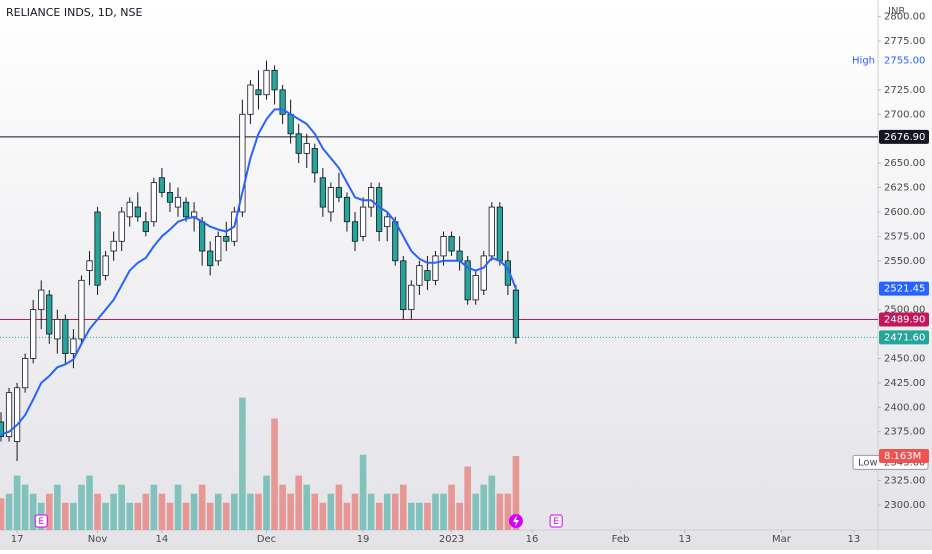  Describe the element at coordinates (868, 462) in the screenshot. I see `low-text: Low` at that location.